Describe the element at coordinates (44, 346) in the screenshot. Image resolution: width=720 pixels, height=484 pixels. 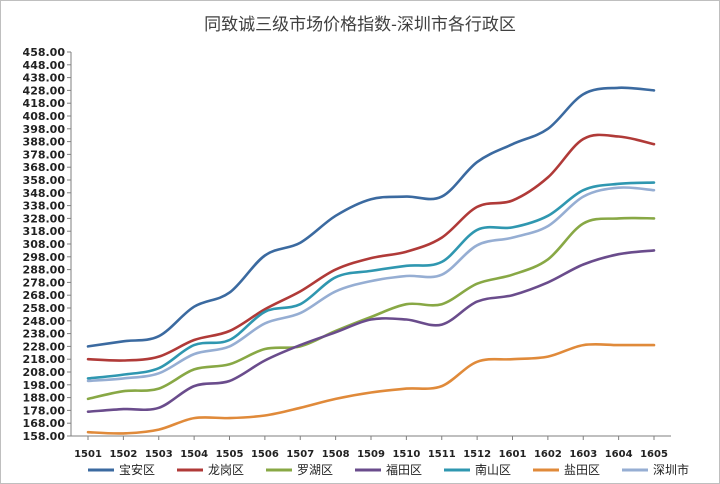
I see `y-tick-label: 228.00` at that location.